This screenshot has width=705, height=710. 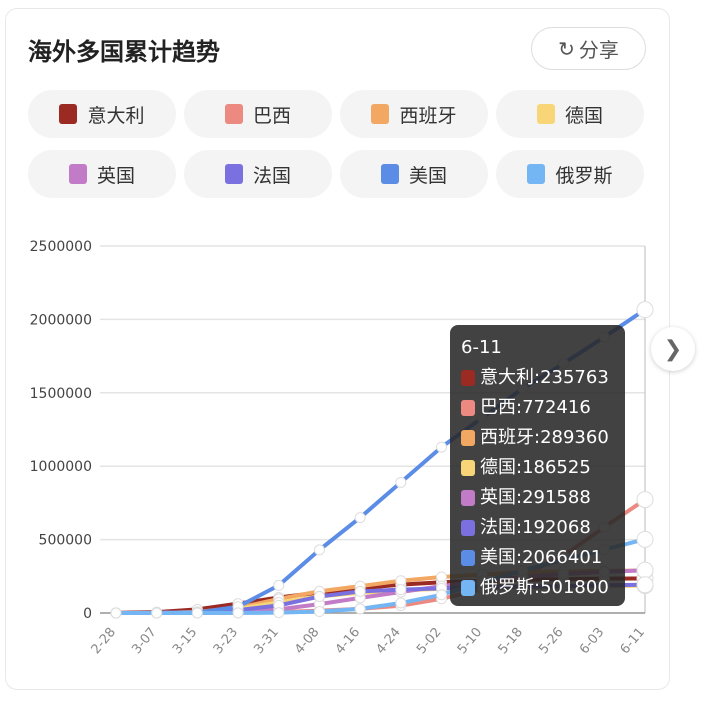 I want to click on y-tick-label: 1000000, so click(x=61, y=467).